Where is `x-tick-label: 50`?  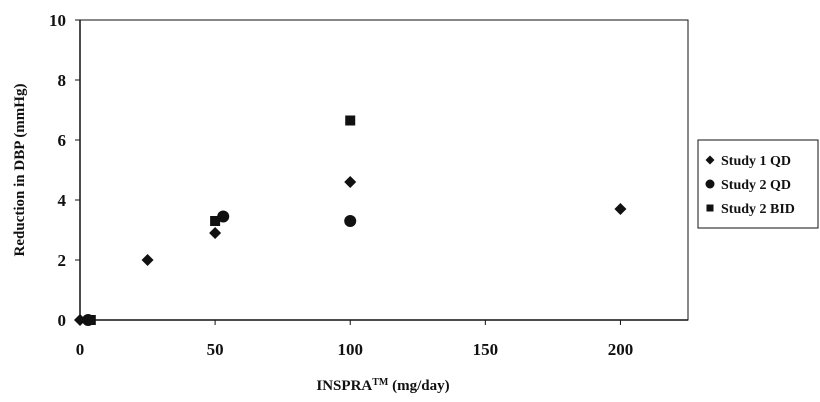 x-tick-label: 50 is located at coordinates (215, 349).